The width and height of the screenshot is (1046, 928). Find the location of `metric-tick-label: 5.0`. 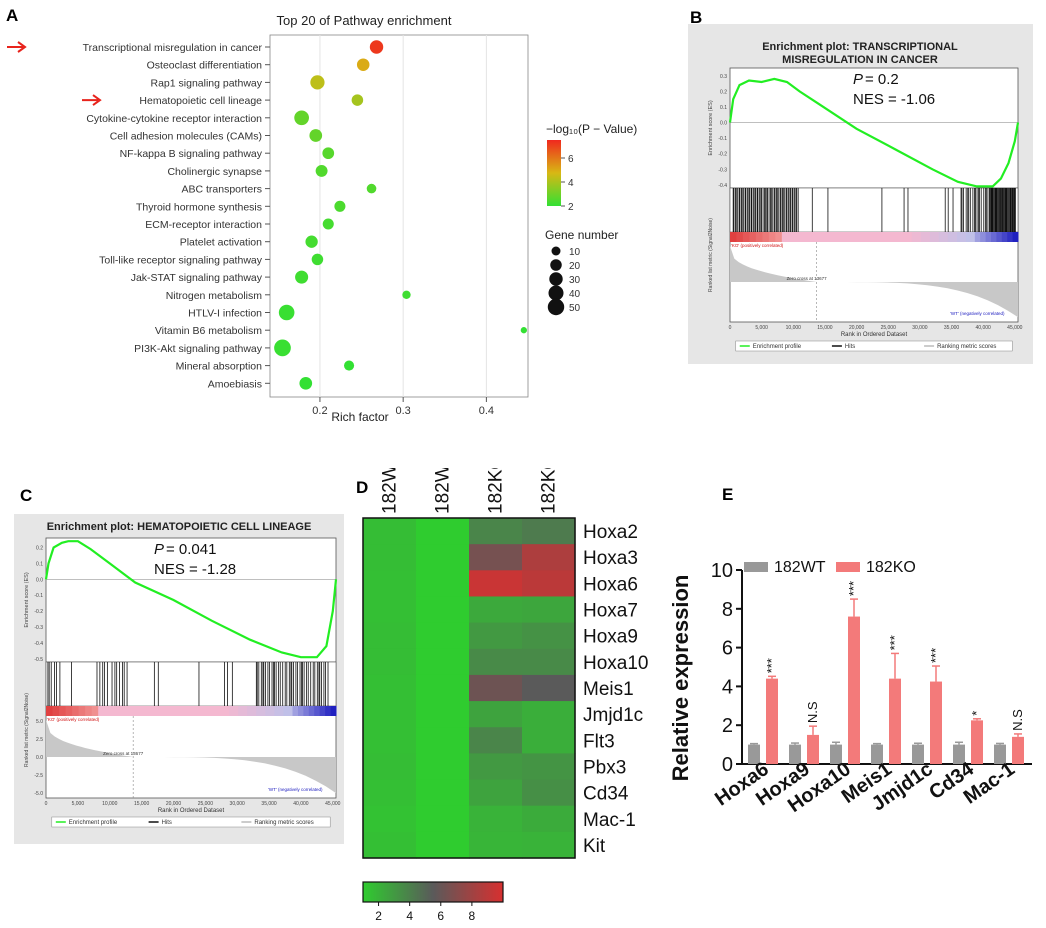

metric-tick-label: 5.0 is located at coordinates (39, 722).